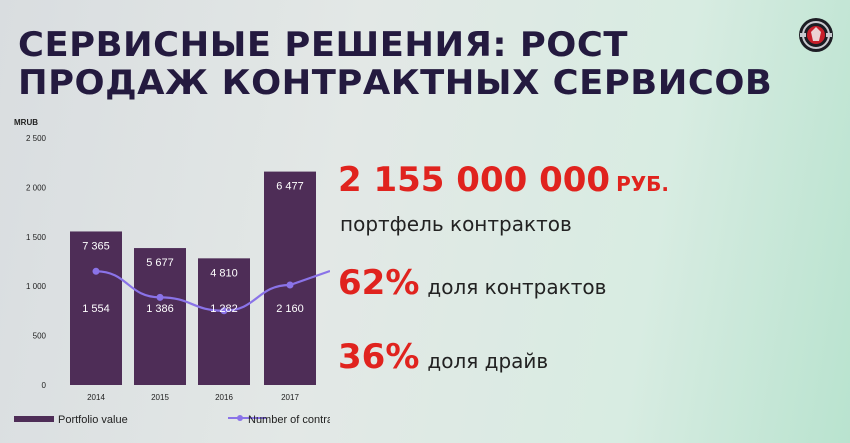 The image size is (850, 443). What do you see at coordinates (224, 273) in the screenshot?
I see `contracts-value-label: 4 810` at bounding box center [224, 273].